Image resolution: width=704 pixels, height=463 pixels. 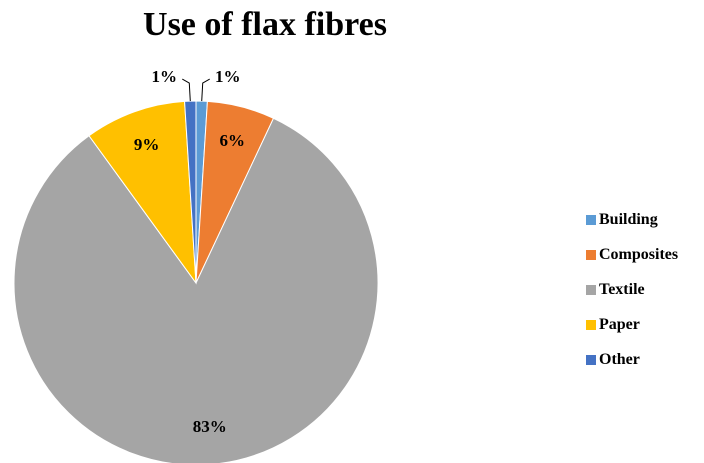 I want to click on legend-item-composites: Composites, so click(x=632, y=254).